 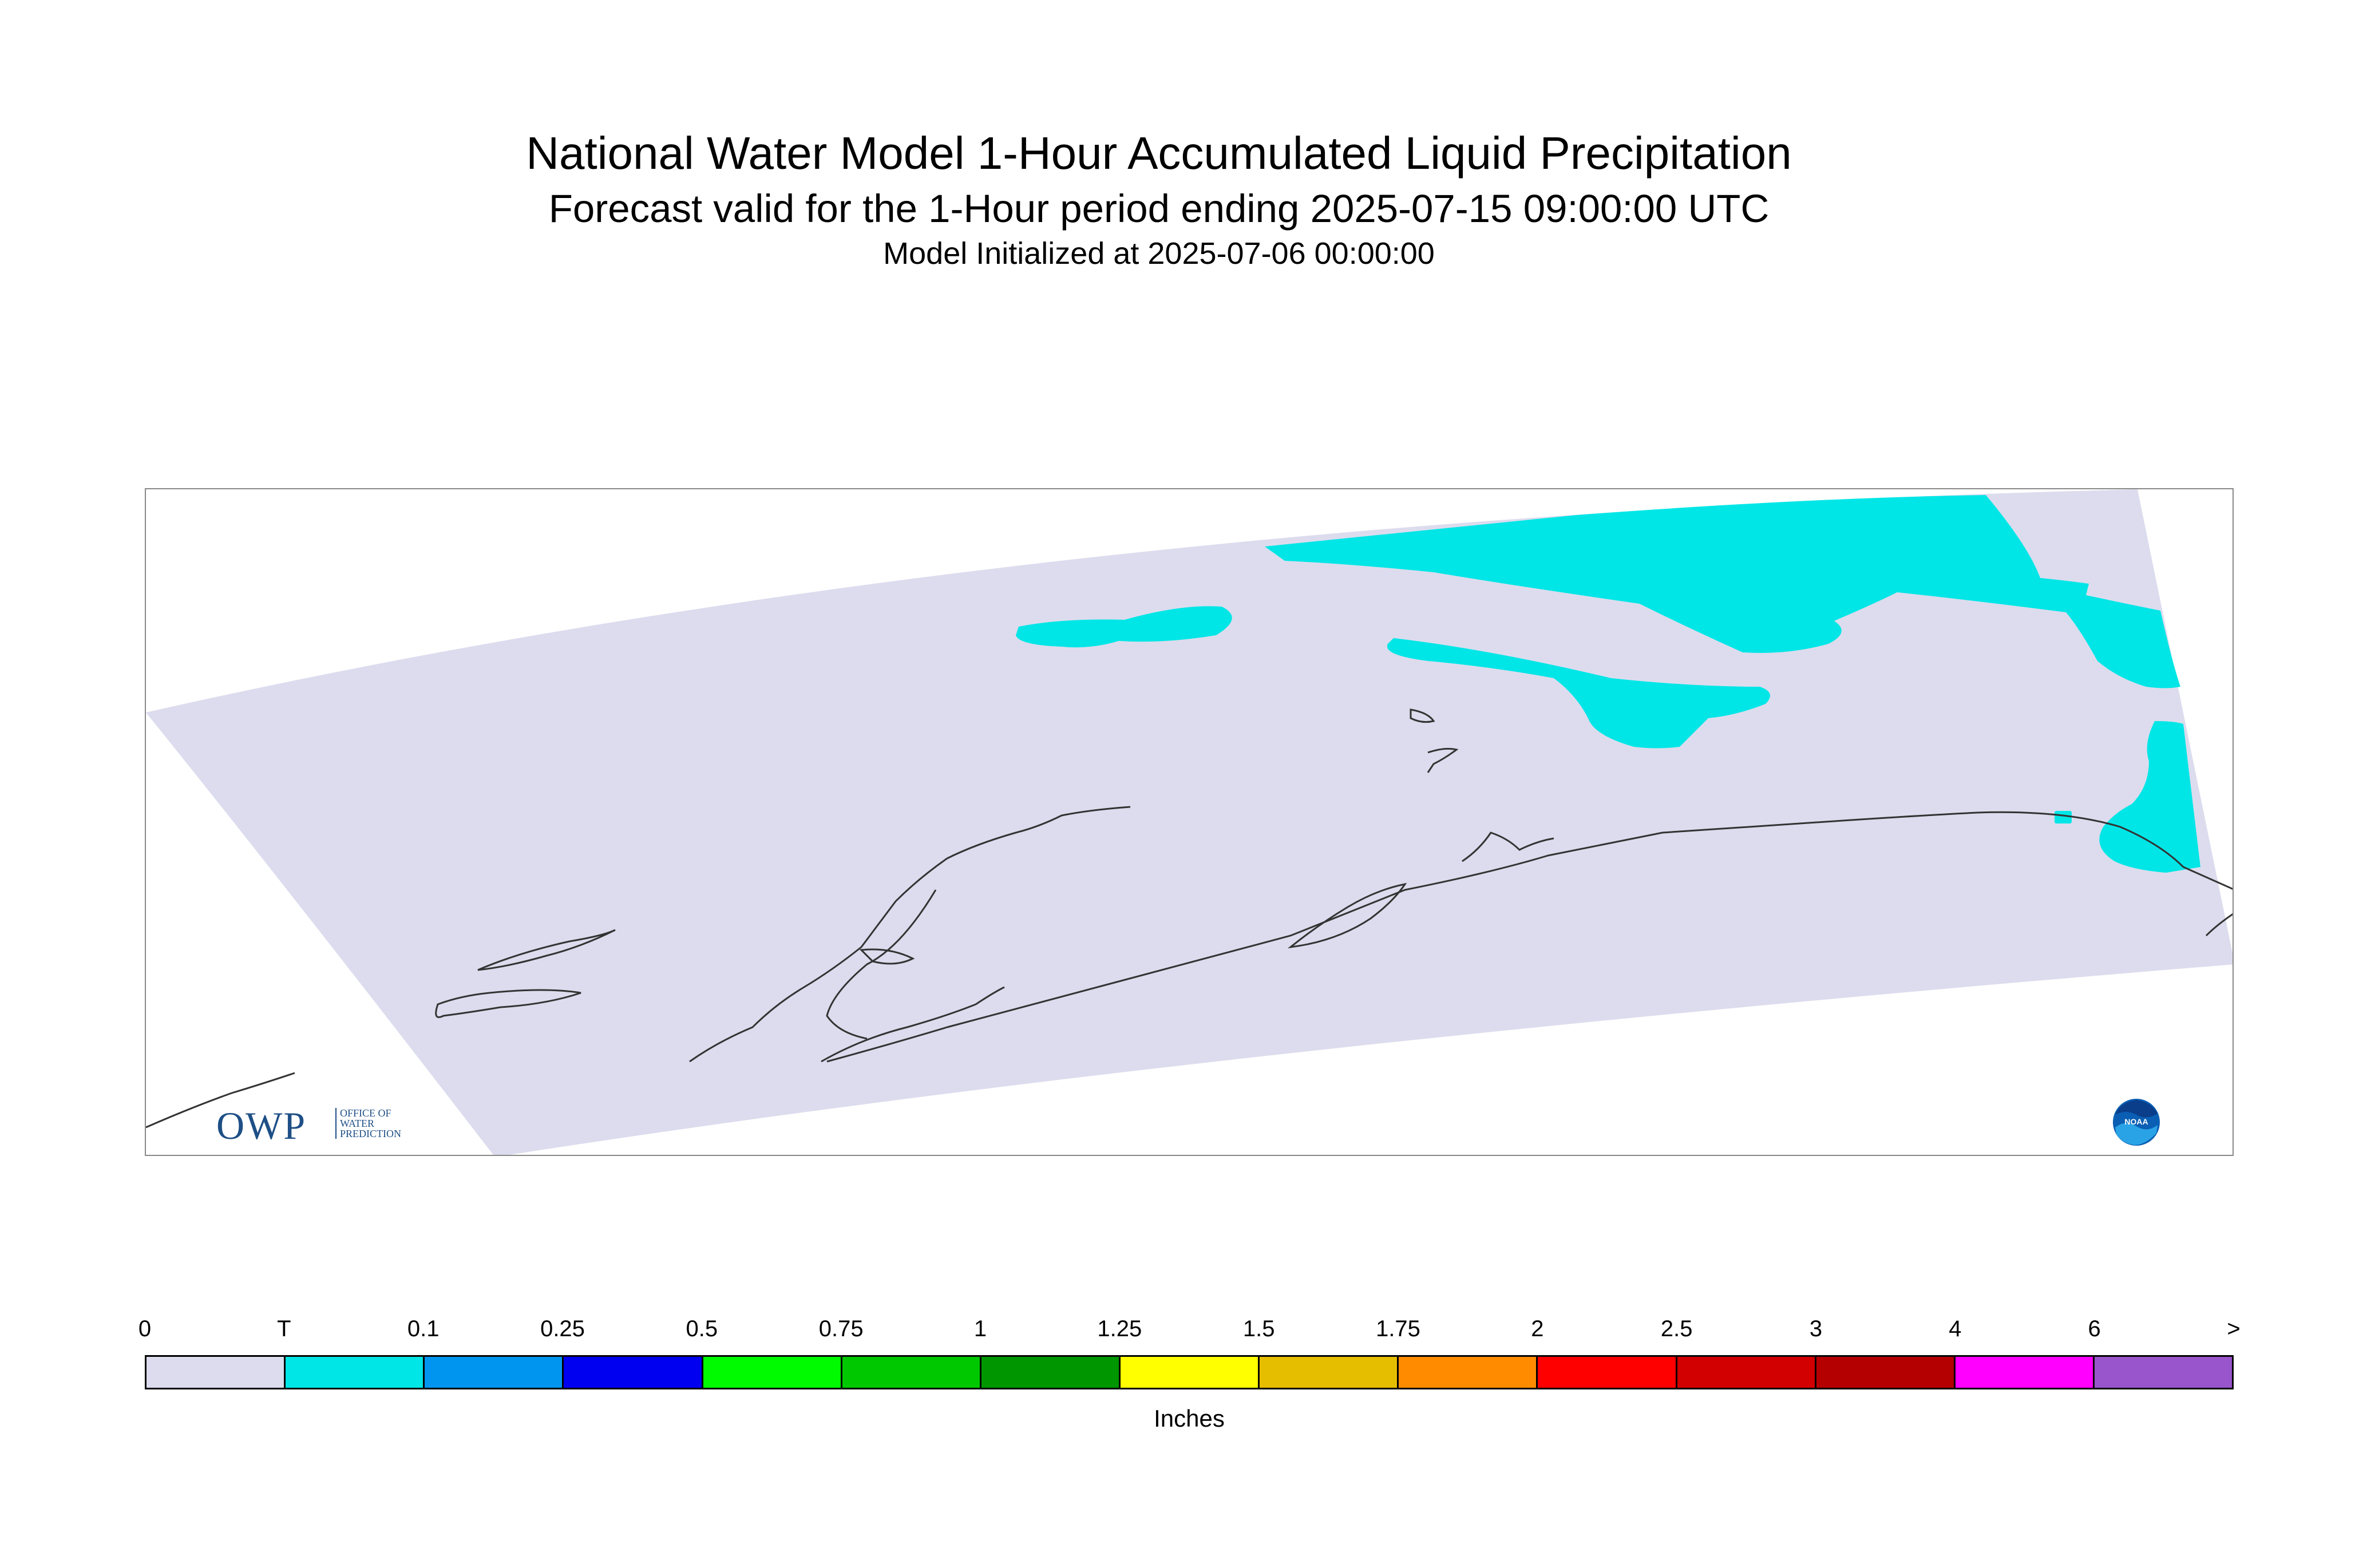 What do you see at coordinates (1124, 627) in the screenshot?
I see `precip-area-west` at bounding box center [1124, 627].